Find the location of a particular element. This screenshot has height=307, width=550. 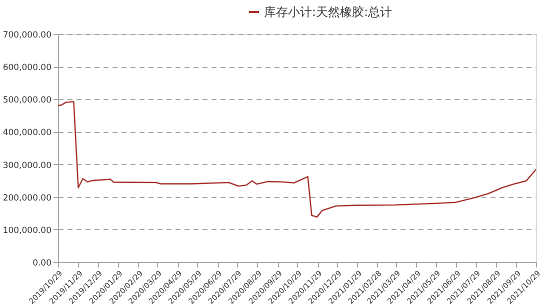

y-tick-label: 300,000.00 is located at coordinates (27, 165).